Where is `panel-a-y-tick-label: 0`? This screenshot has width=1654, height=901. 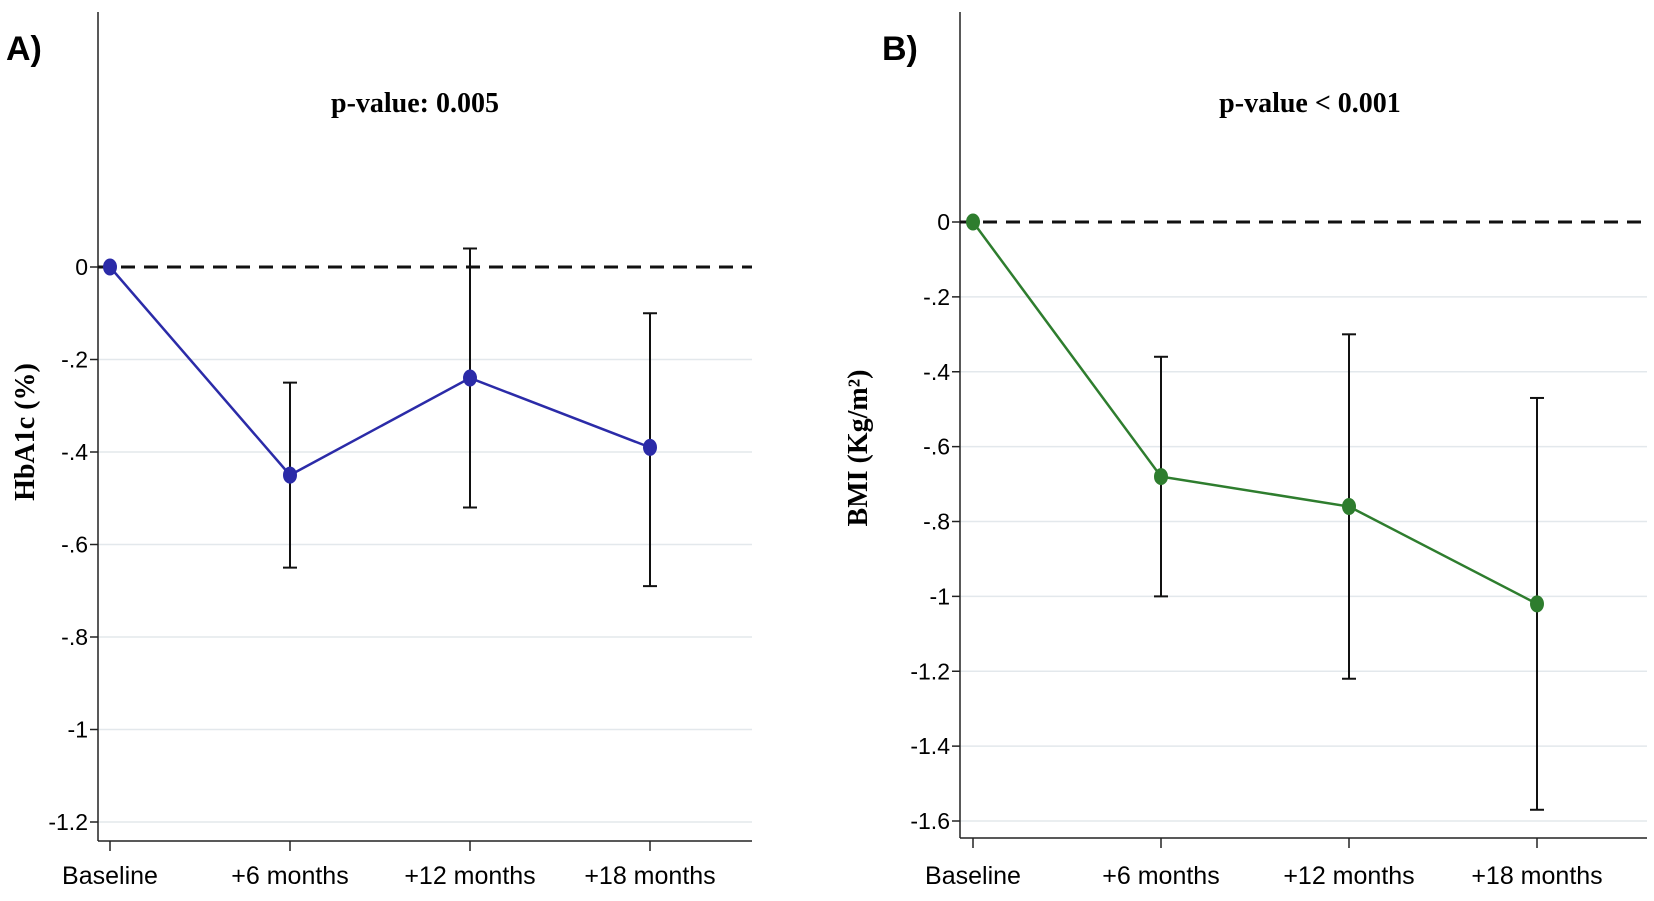
panel-a-y-tick-label: 0 is located at coordinates (81, 267).